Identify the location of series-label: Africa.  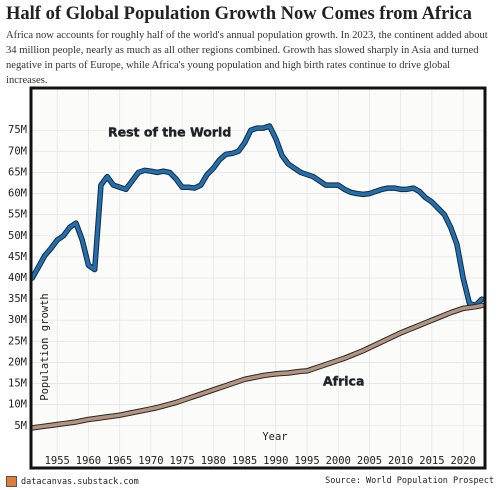
(343, 381).